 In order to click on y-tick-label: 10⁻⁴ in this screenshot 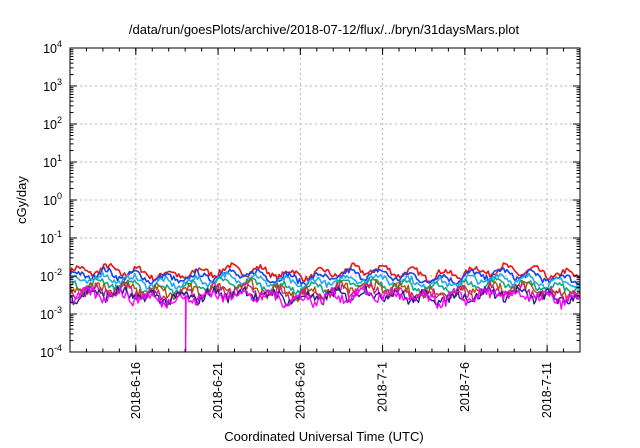, I will do `click(51, 351)`.